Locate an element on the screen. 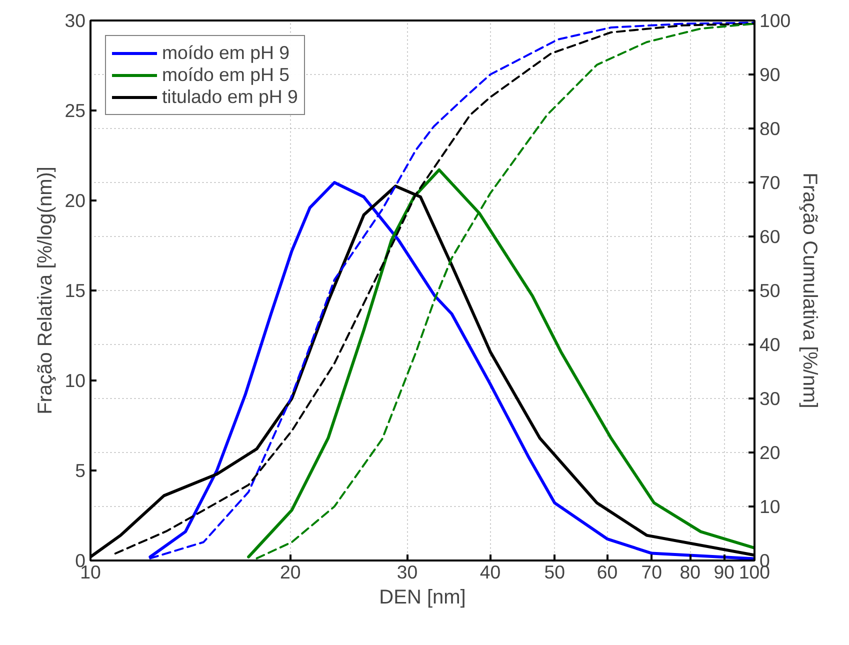 Image resolution: width=849 pixels, height=645 pixels. y-tick-label: 5 is located at coordinates (80, 470).